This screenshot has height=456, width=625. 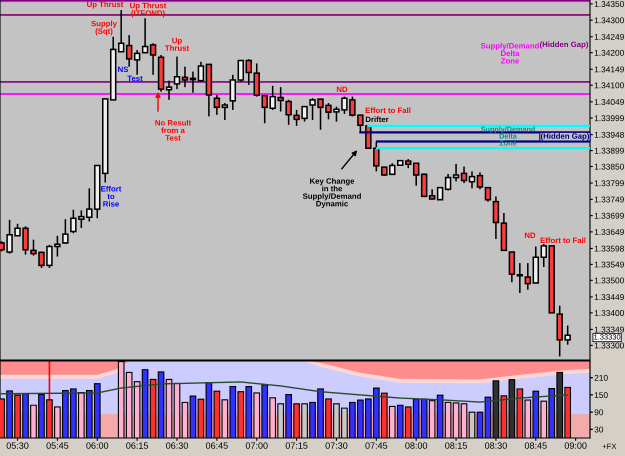 What do you see at coordinates (17, 445) in the screenshot?
I see `x-tick-label: 05:30` at bounding box center [17, 445].